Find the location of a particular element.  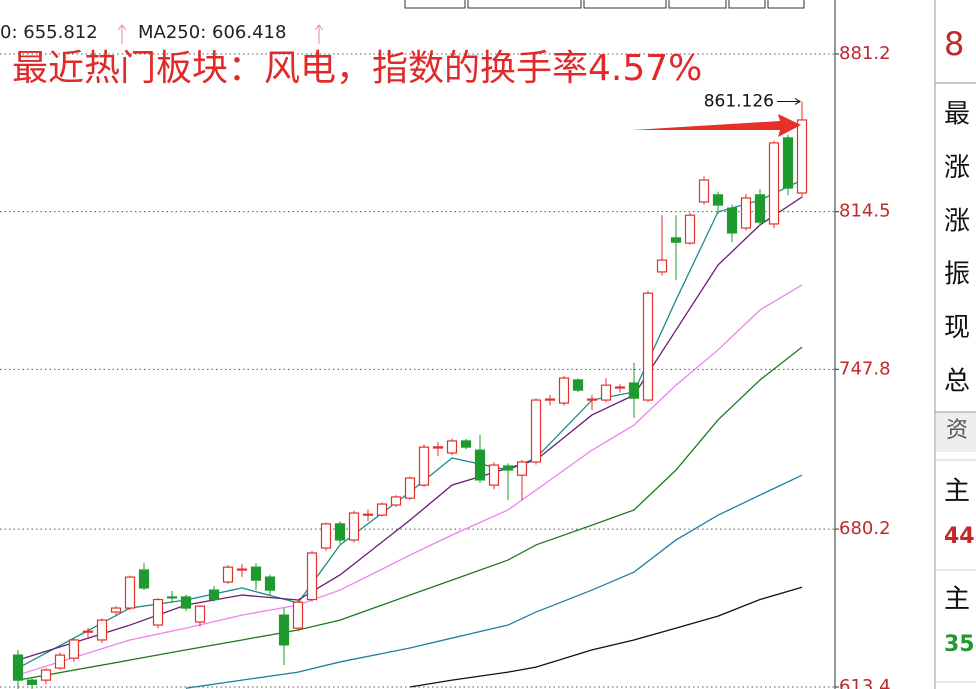

ma-line is located at coordinates (606, 637).